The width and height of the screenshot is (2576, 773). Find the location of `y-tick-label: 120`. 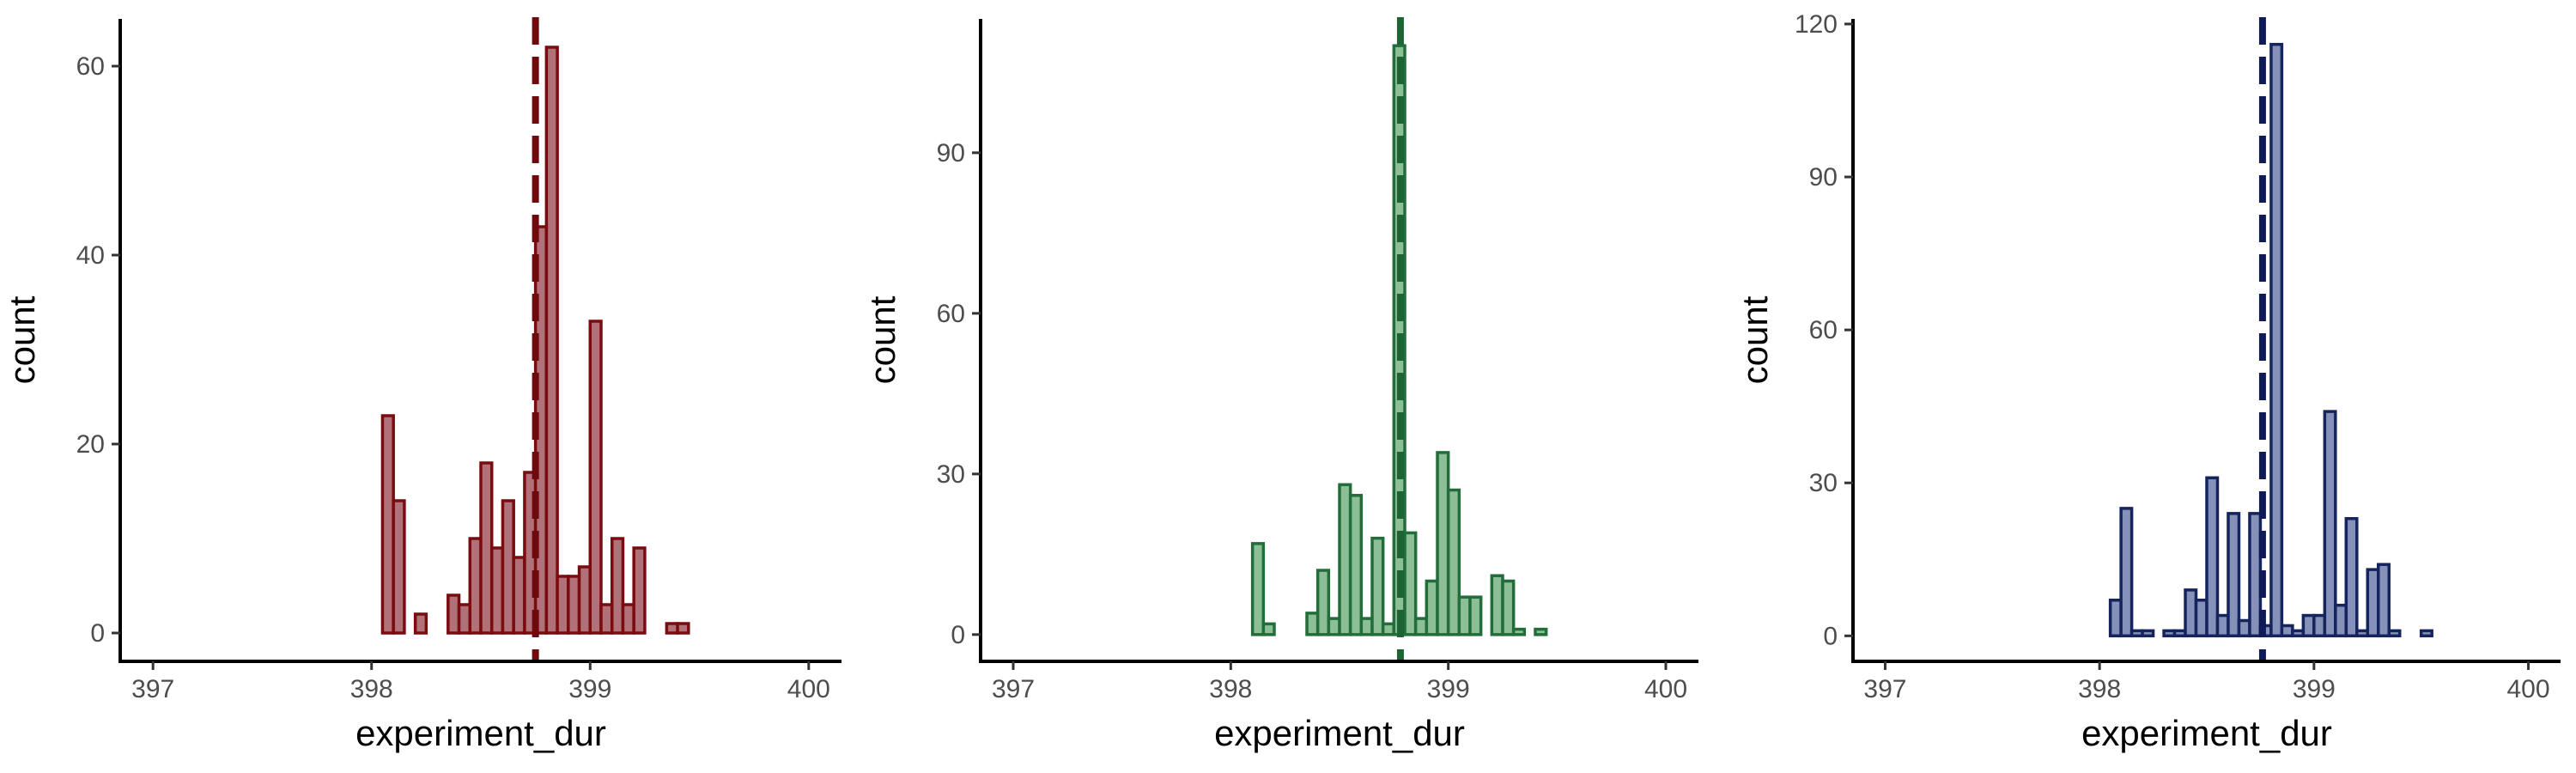

y-tick-label: 120 is located at coordinates (1816, 24).